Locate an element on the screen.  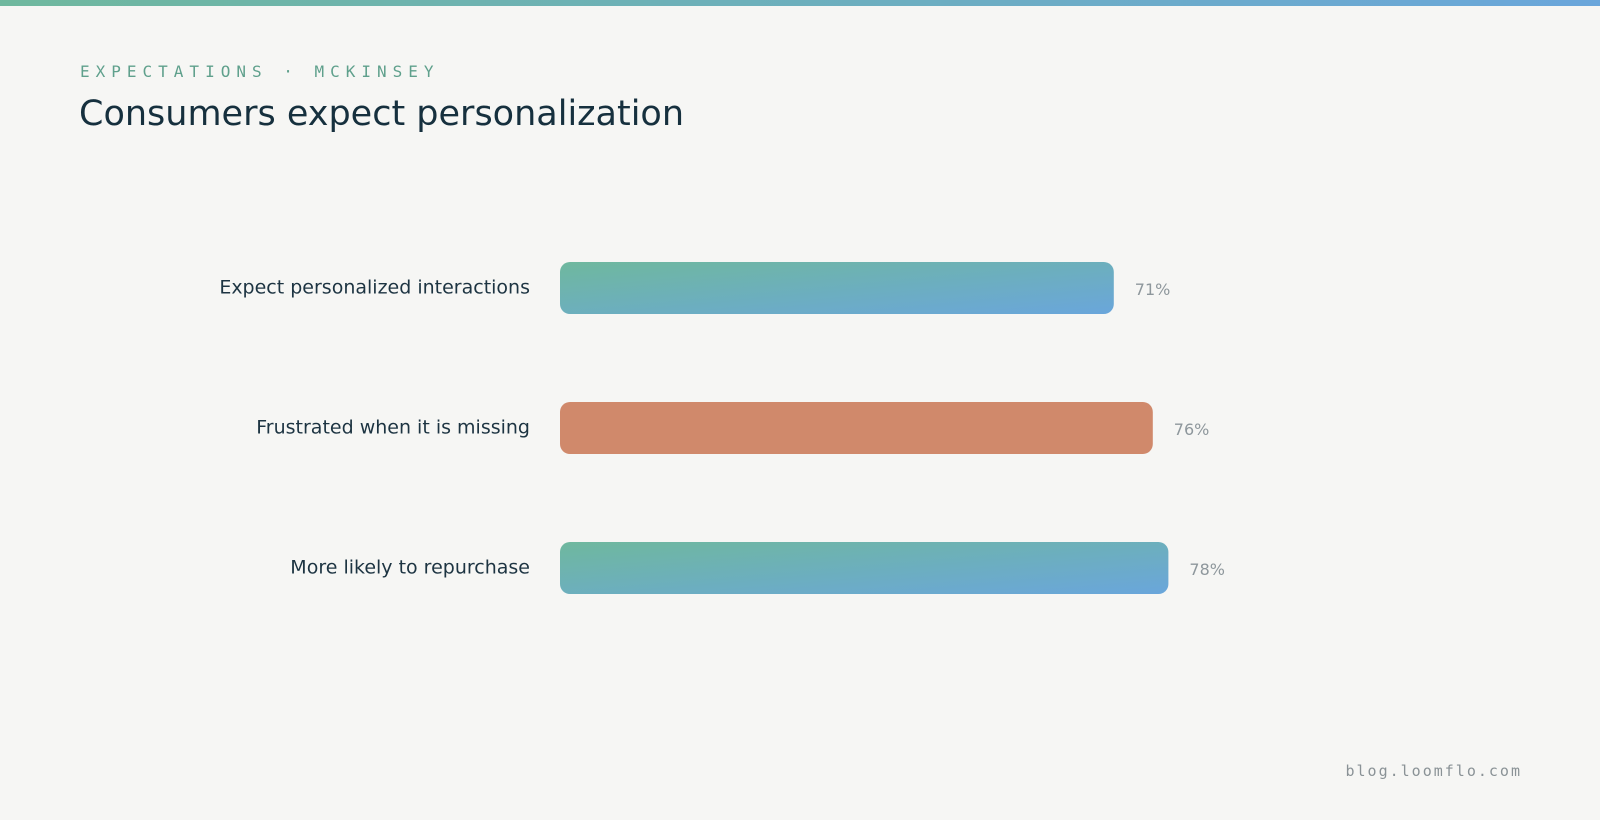
page-title: Consumers expect personalization is located at coordinates (382, 114).